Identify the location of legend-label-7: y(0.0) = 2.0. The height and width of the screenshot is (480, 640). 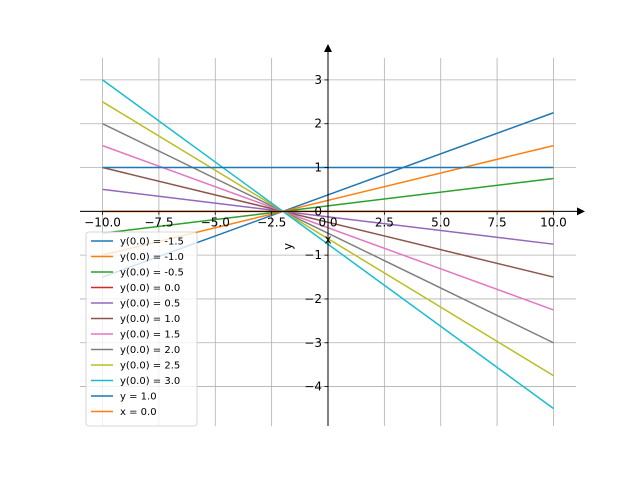
(150, 350).